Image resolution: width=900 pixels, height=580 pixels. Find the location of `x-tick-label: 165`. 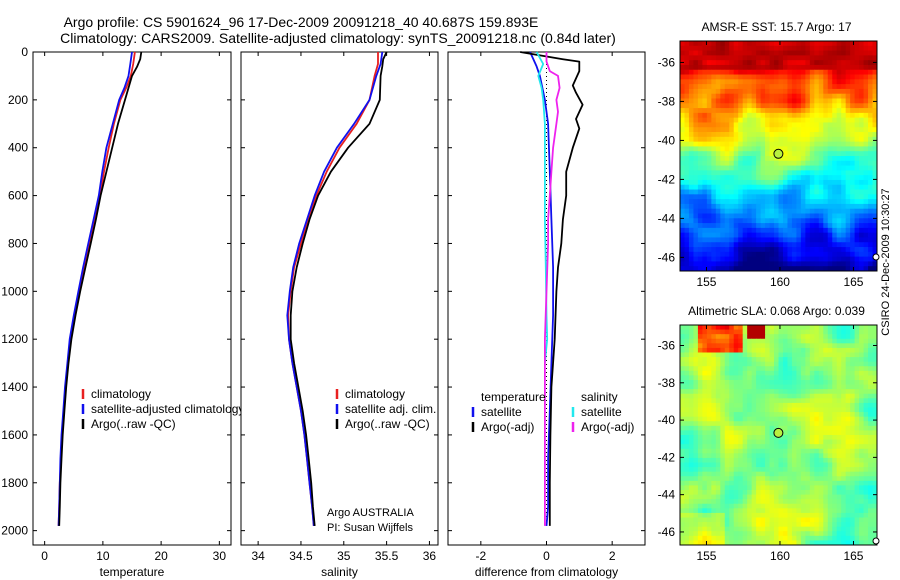

x-tick-label: 165 is located at coordinates (853, 282).